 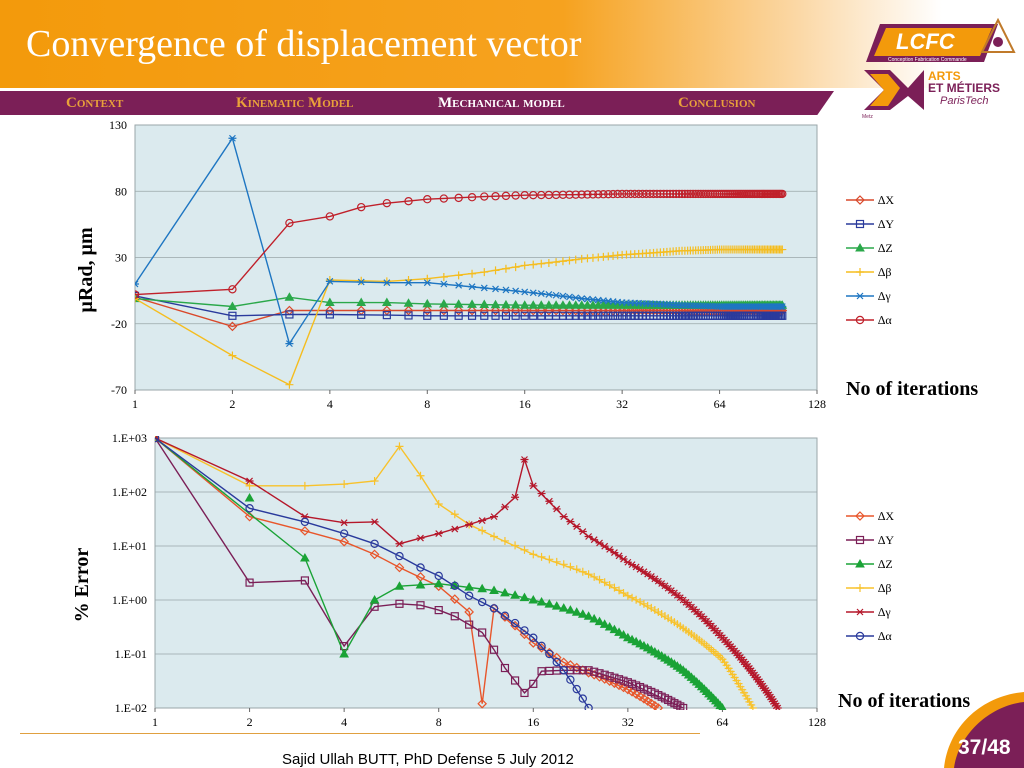 I want to click on chart0-x-tick-label: 8, so click(x=427, y=404).